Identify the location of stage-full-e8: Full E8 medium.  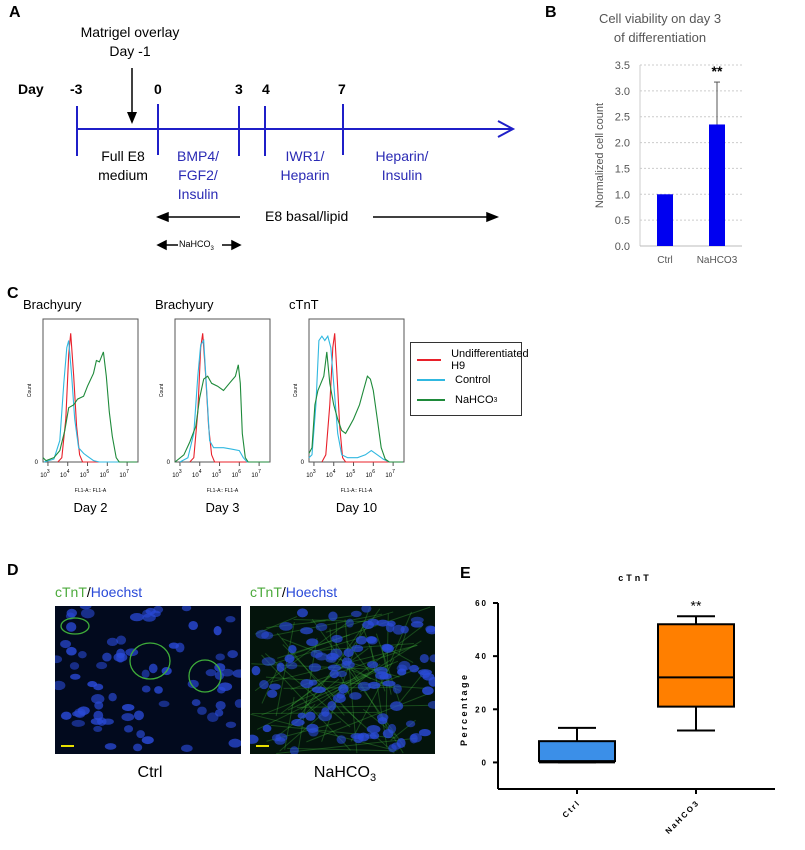
(123, 166).